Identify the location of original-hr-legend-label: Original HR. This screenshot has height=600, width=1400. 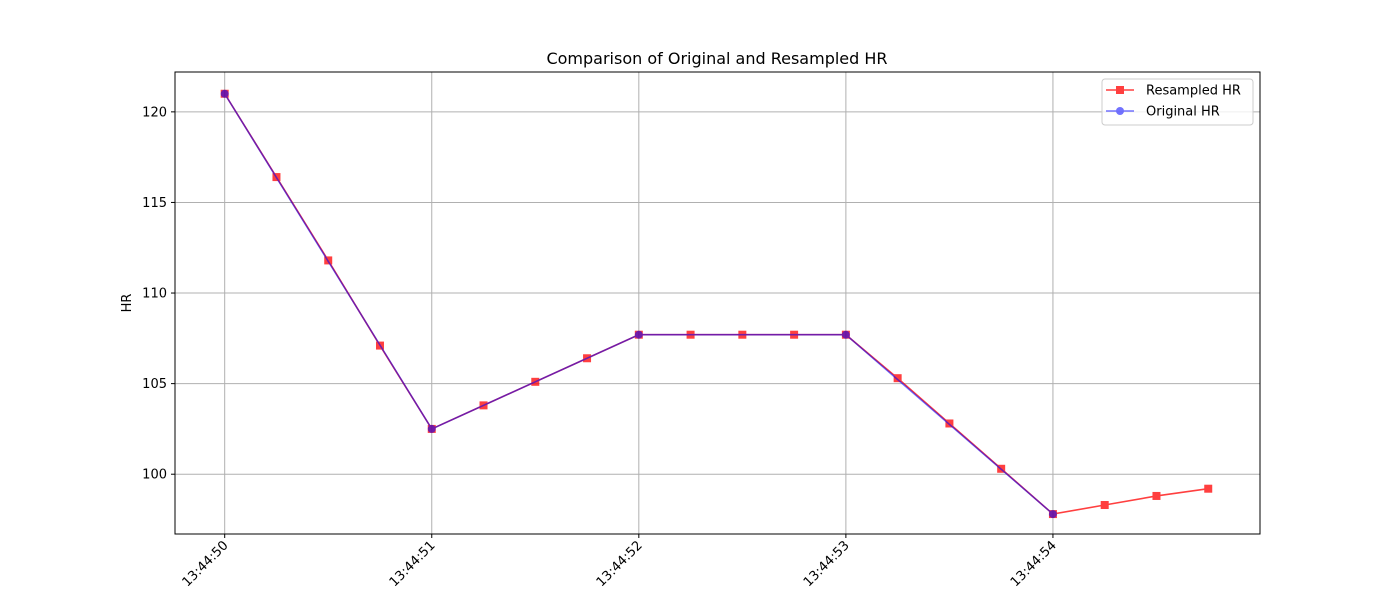
(1183, 112).